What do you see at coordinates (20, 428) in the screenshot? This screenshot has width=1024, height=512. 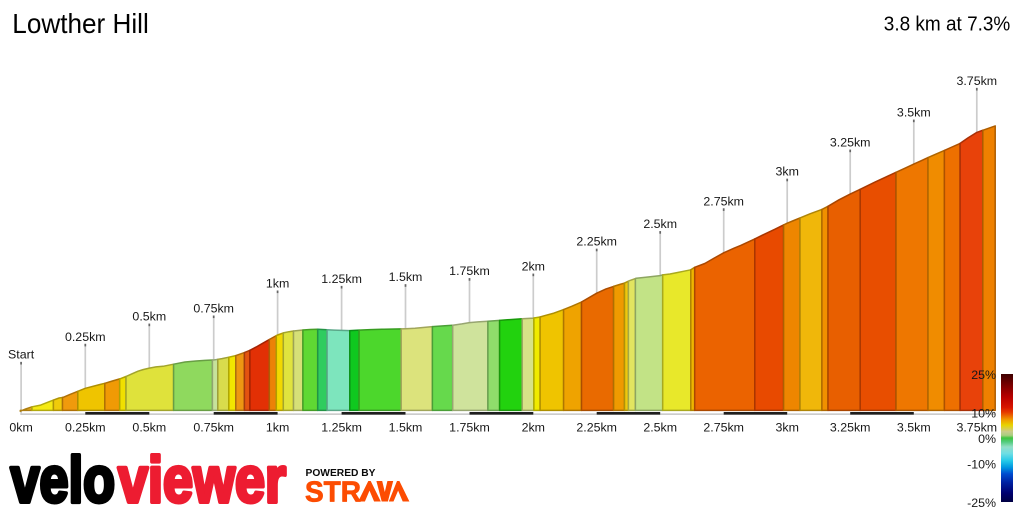 I see `svg-text: 0km` at bounding box center [20, 428].